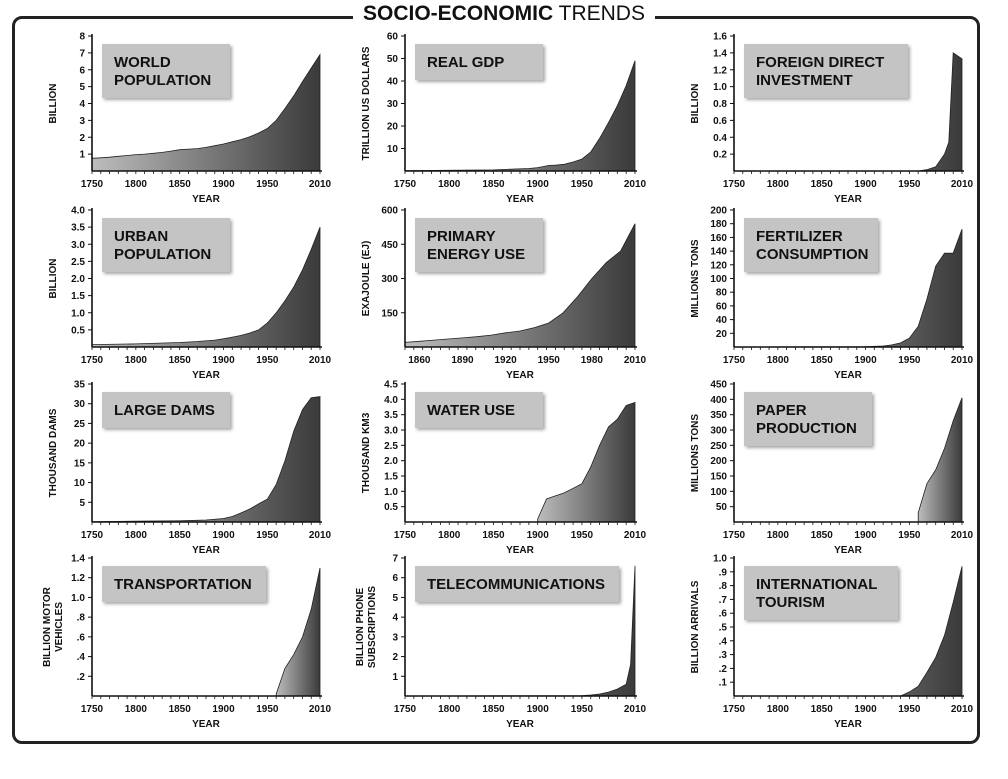 Image resolution: width=1008 pixels, height=779 pixels. What do you see at coordinates (82, 121) in the screenshot?
I see `y-tick-label: 3` at bounding box center [82, 121].